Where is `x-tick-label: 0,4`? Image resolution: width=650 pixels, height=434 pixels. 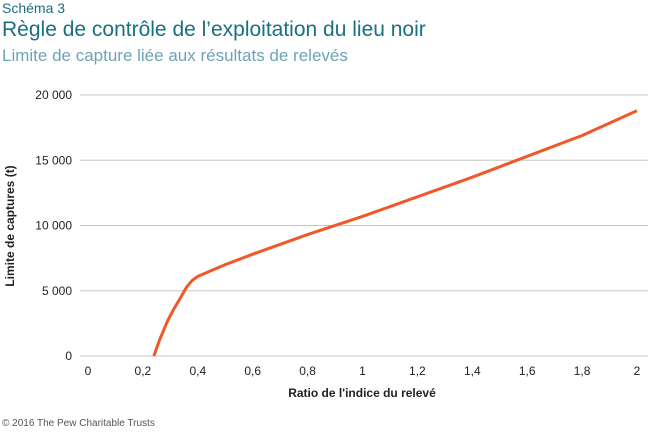 x-tick-label: 0,4 is located at coordinates (197, 371).